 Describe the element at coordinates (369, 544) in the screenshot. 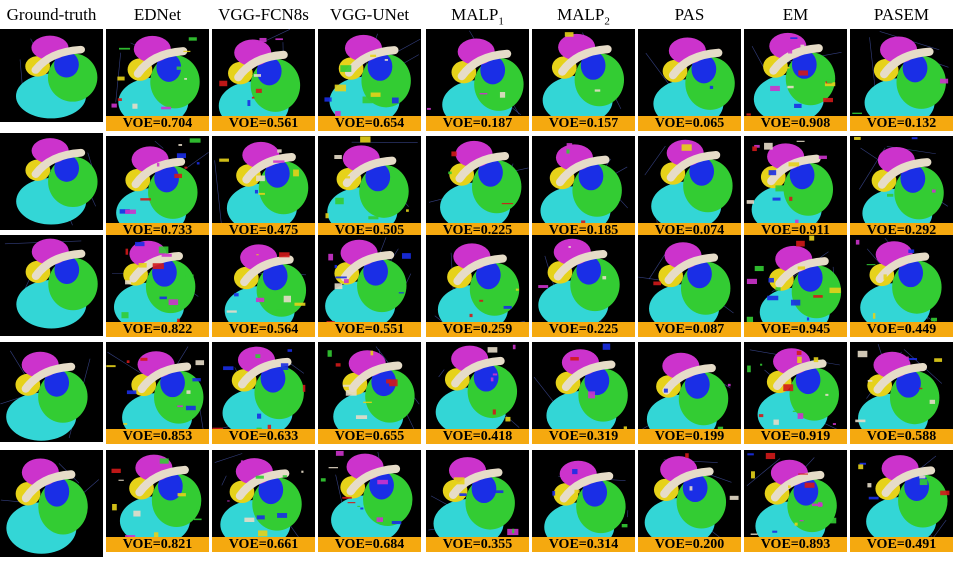

I see `voe-label: VOE=0.684` at that location.